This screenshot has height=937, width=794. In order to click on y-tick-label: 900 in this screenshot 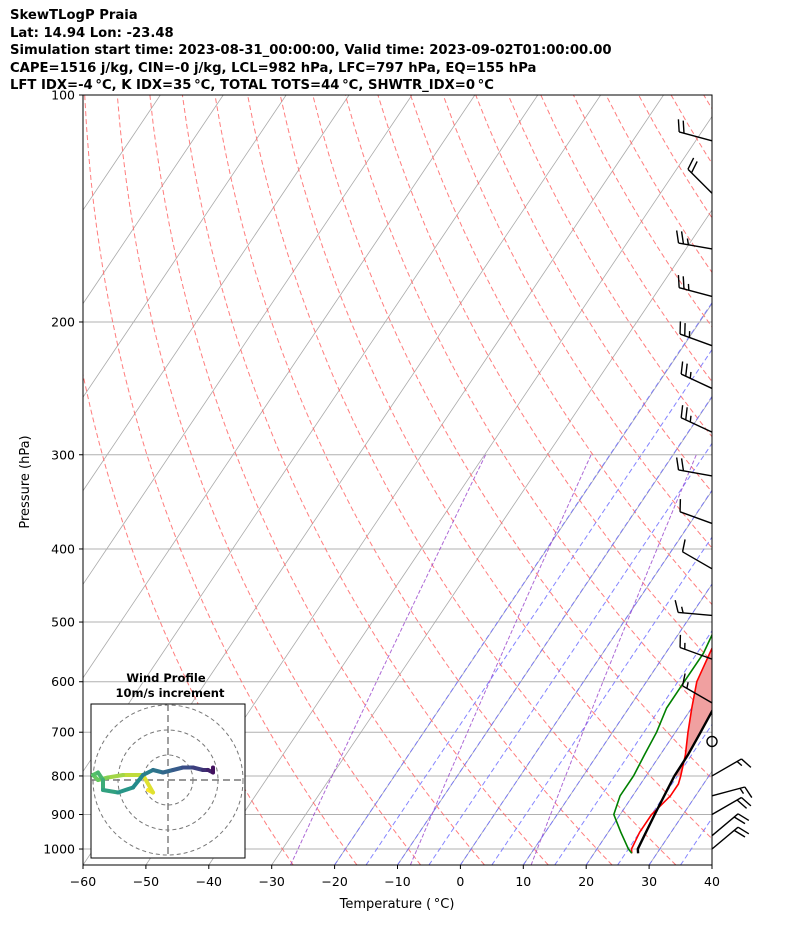, I will do `click(63, 814)`.